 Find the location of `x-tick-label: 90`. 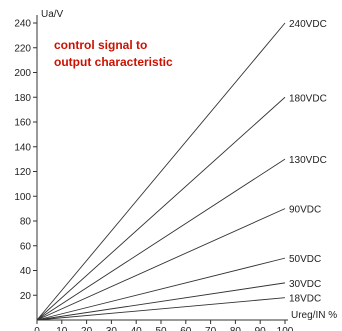

x-tick-label: 90 is located at coordinates (261, 328).